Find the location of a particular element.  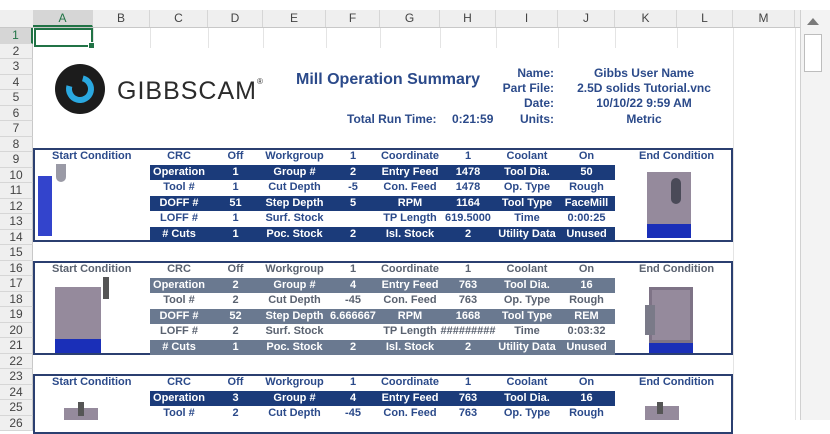

scroll-up-arrow-icon is located at coordinates (813, 21).